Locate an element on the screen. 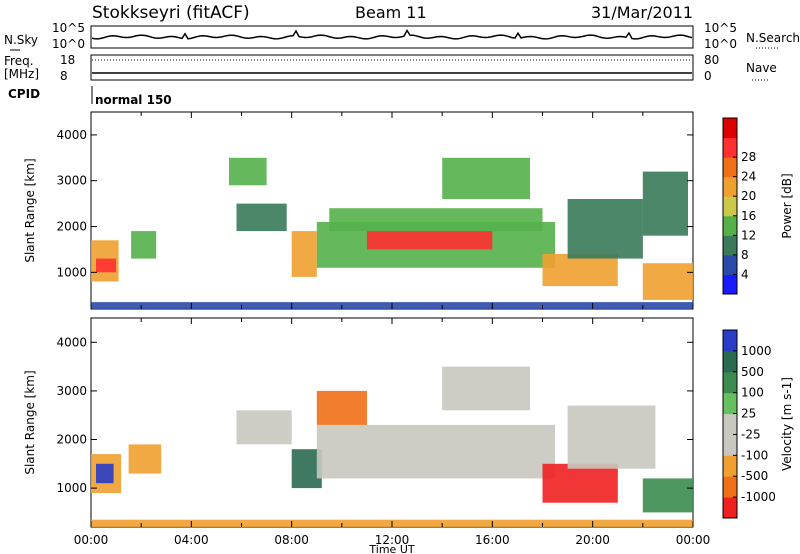  velocity-panel-xtick-label: 16:00 is located at coordinates (492, 540).